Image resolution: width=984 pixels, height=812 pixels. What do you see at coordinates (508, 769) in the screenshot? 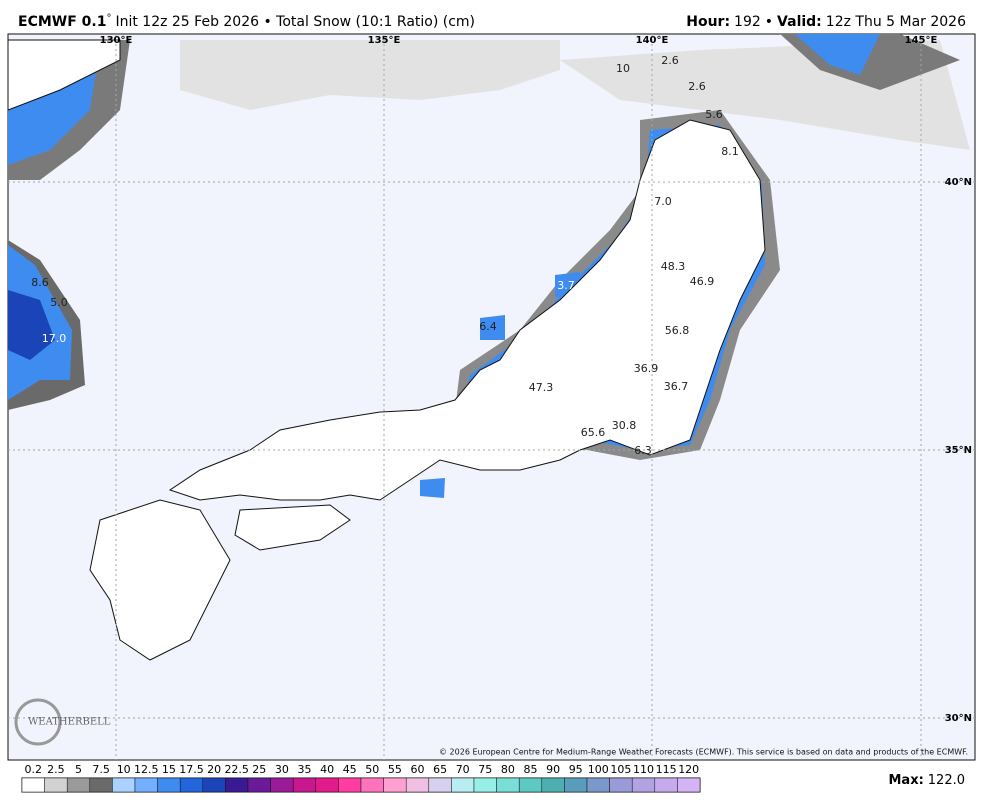
I see `colorbar-label: 80` at bounding box center [508, 769].